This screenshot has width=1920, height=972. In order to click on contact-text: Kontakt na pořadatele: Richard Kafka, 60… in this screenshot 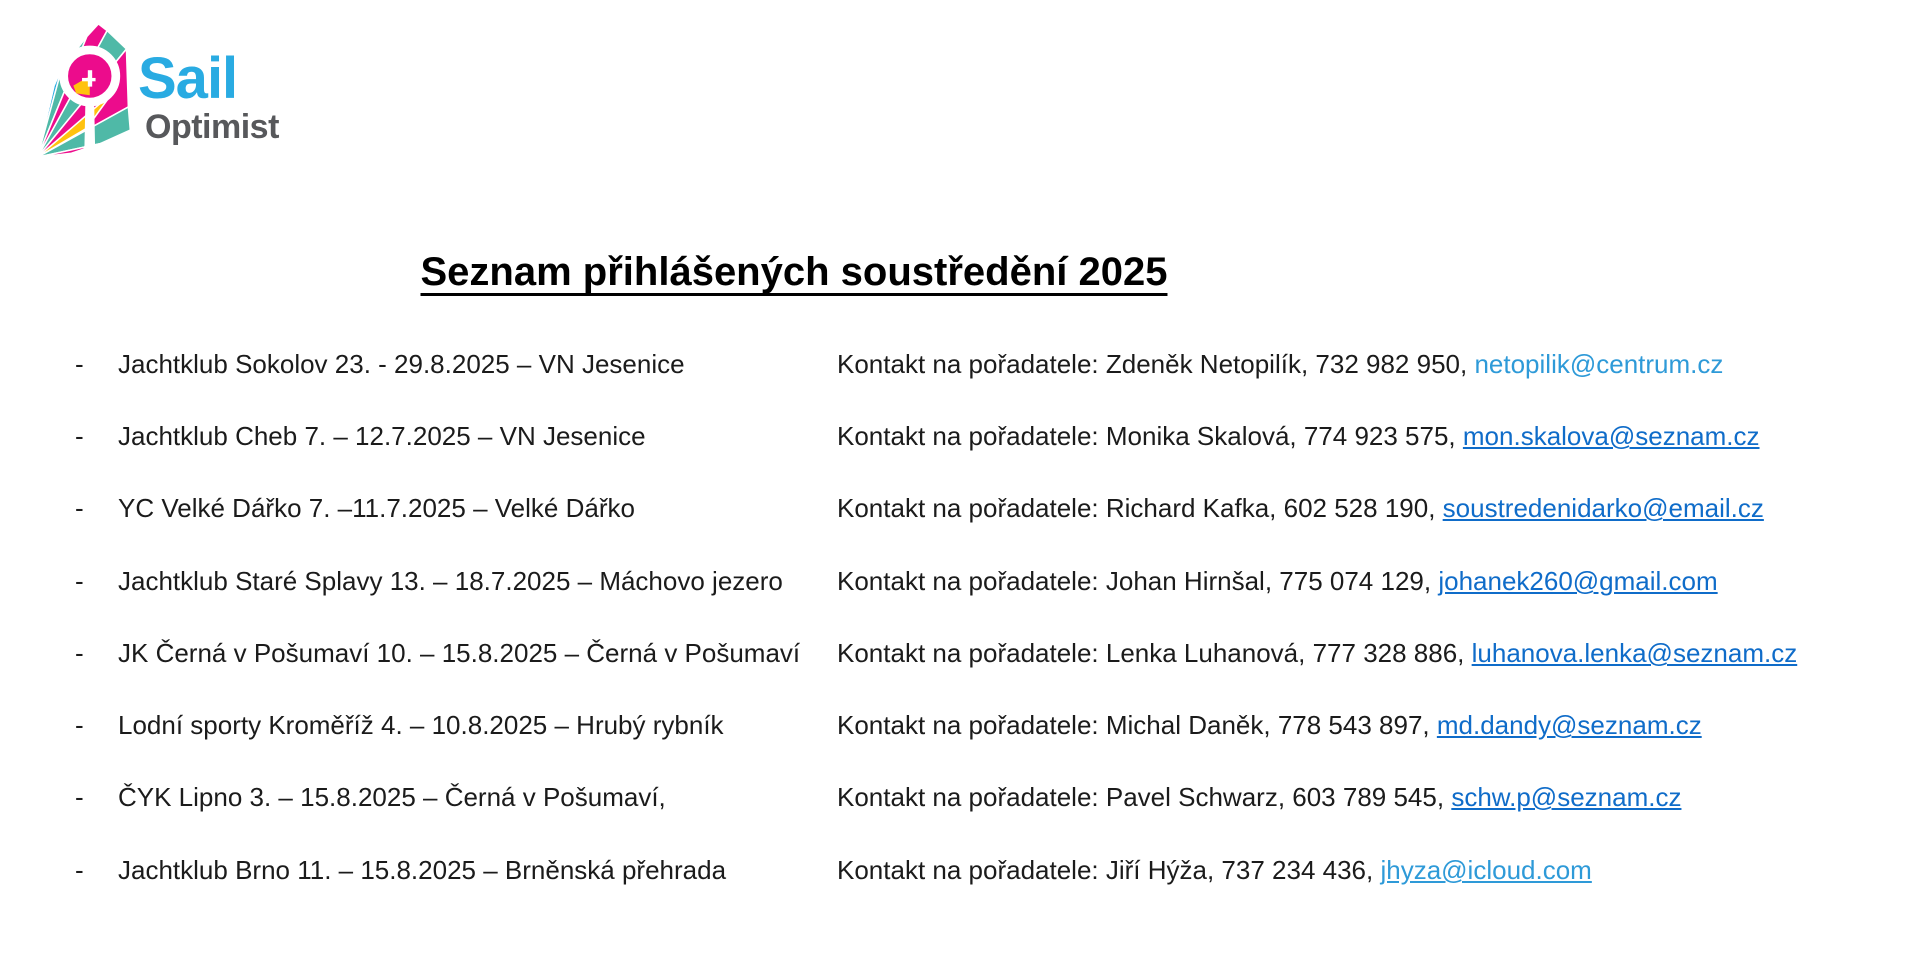, I will do `click(1140, 508)`.